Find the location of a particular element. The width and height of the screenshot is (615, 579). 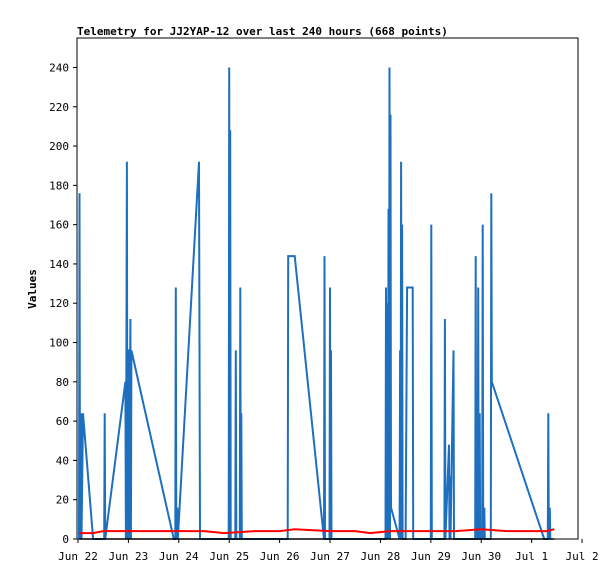

y-tick-label: 120 is located at coordinates (59, 303).